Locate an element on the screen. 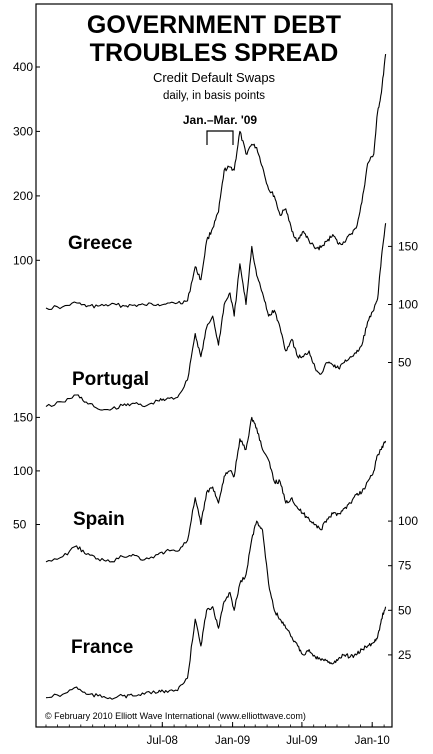 This screenshot has height=754, width=433. chart-title-line2: TROUBLES SPREAD is located at coordinates (214, 53).